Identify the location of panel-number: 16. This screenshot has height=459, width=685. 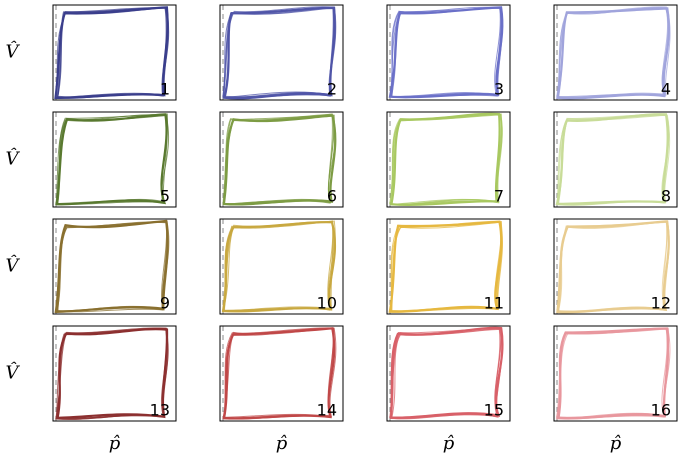
(661, 410).